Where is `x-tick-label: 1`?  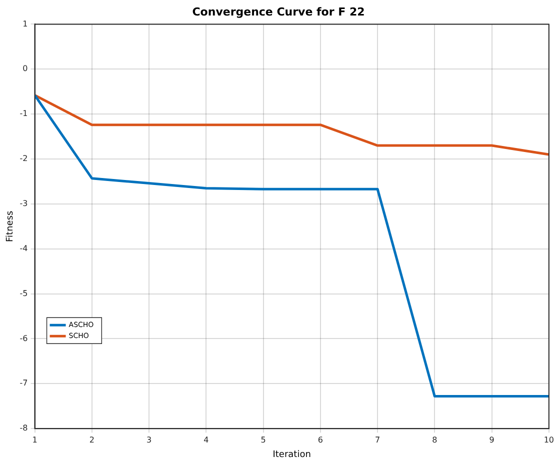 x-tick-label: 1 is located at coordinates (35, 439).